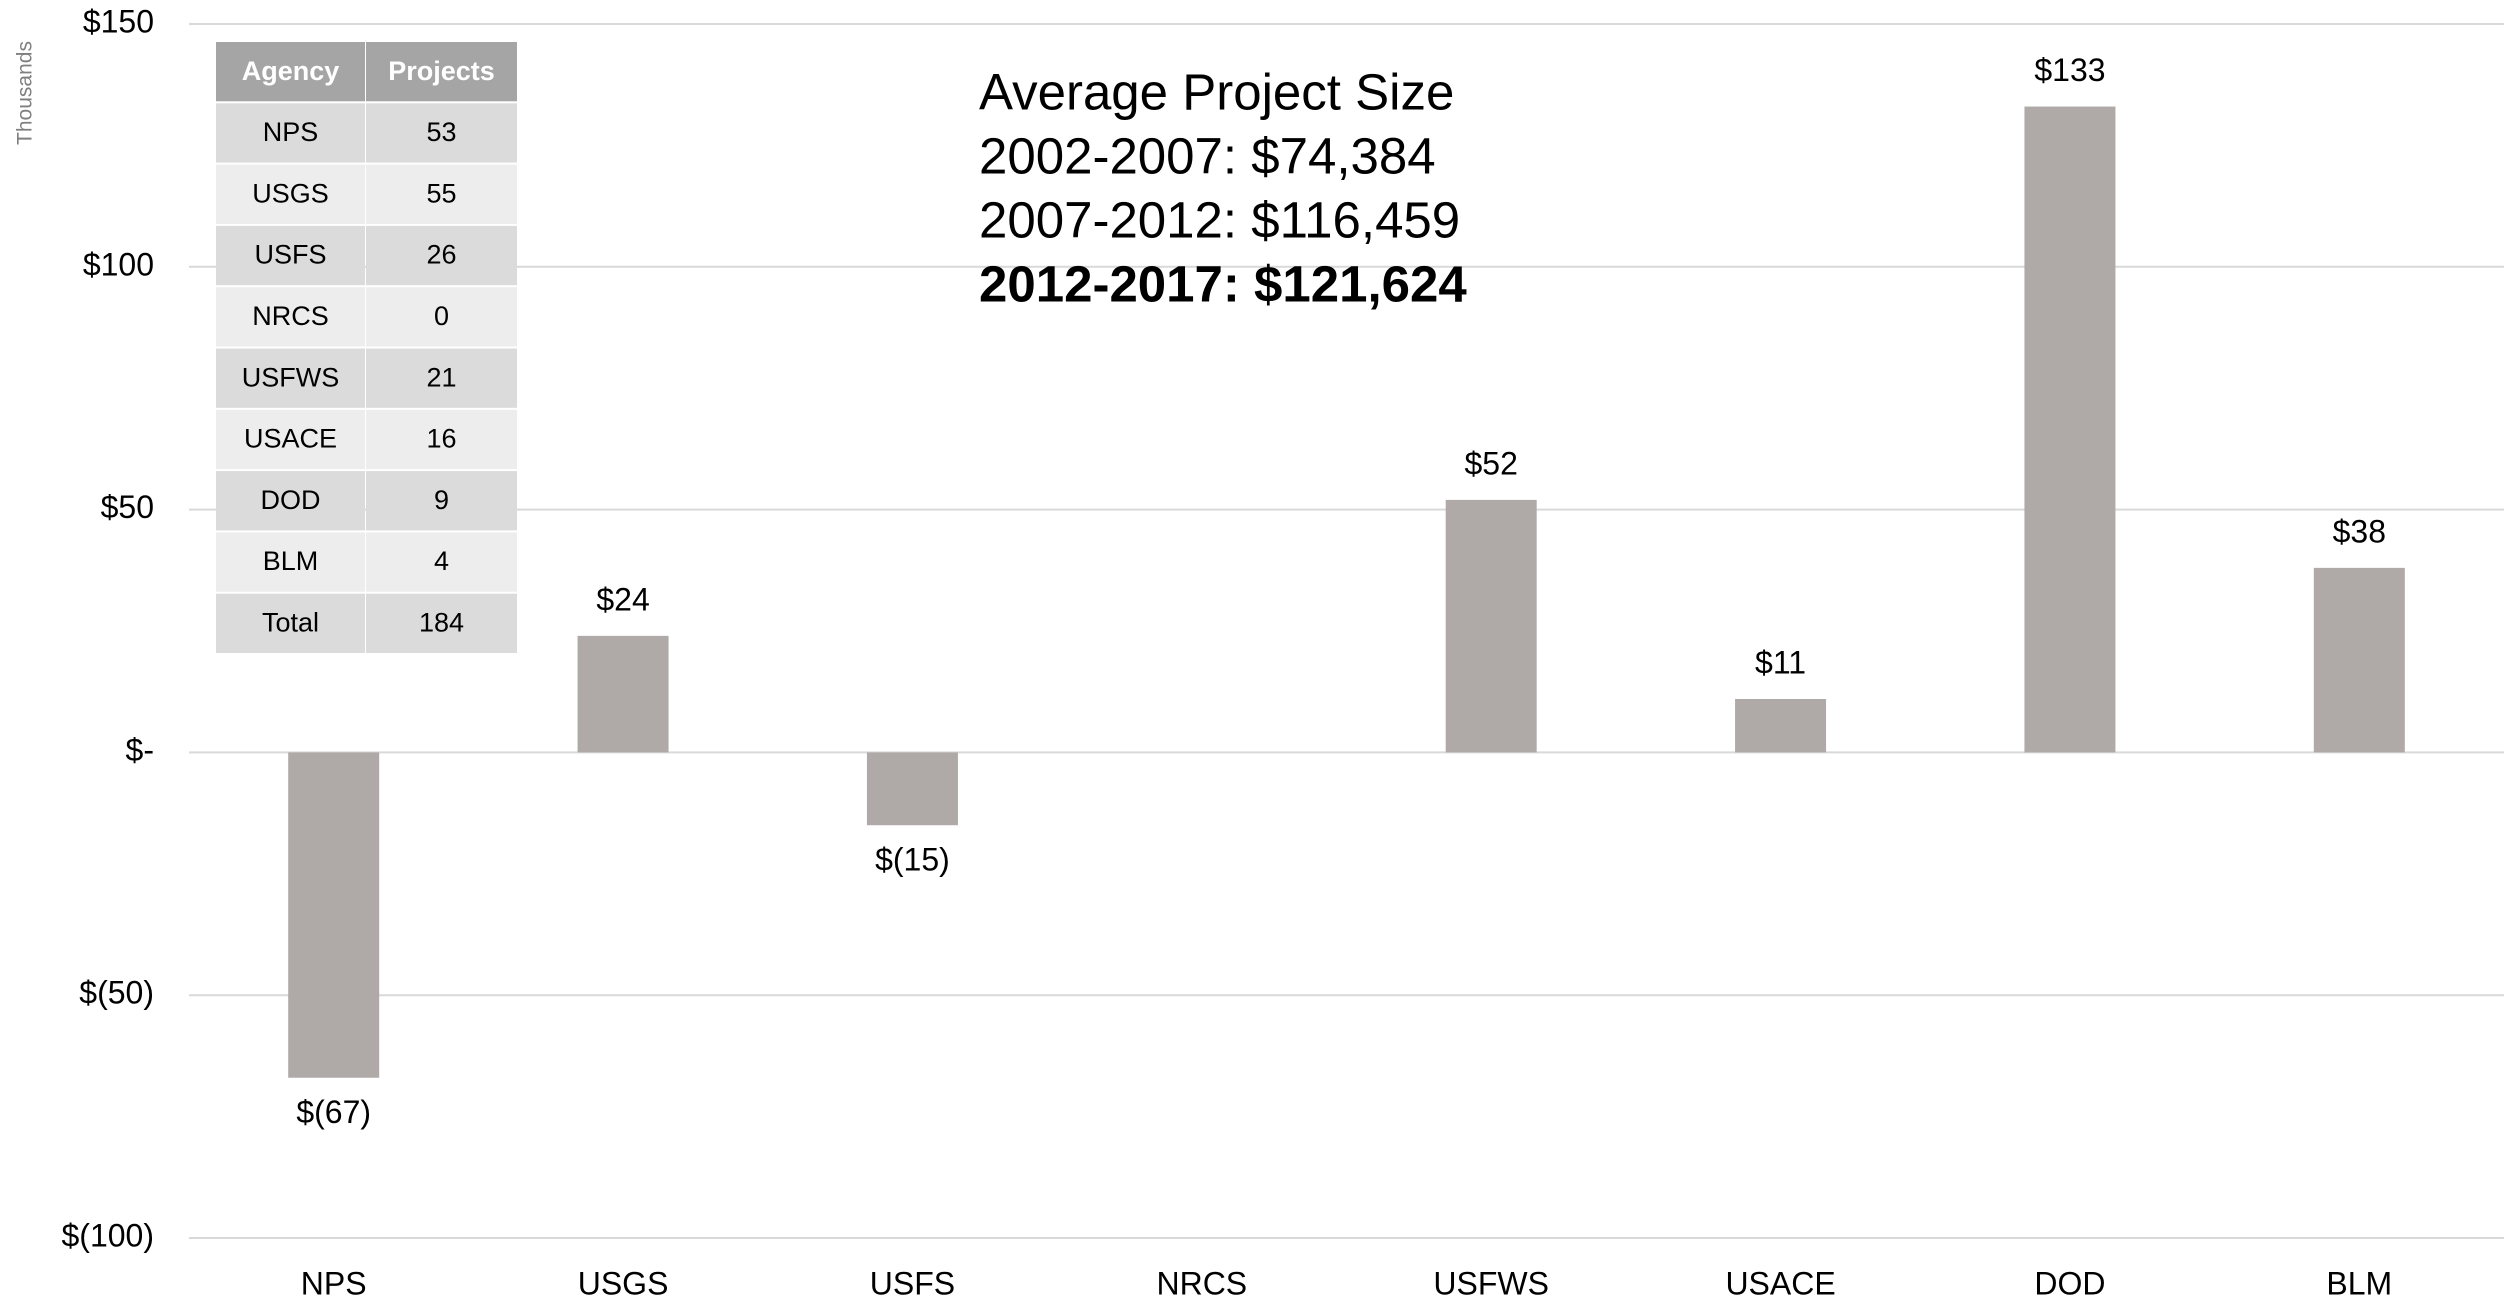 The image size is (2509, 1304). I want to click on table-cell-text: DOD, so click(291, 500).